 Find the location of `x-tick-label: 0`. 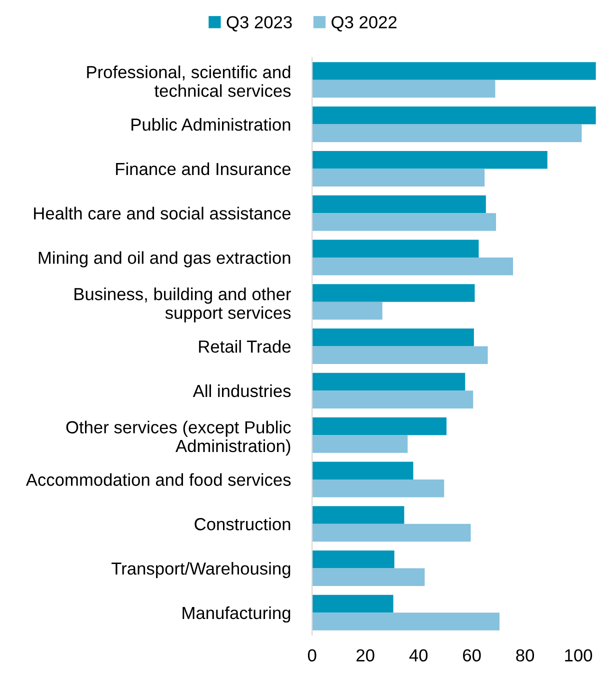

x-tick-label: 0 is located at coordinates (312, 655).